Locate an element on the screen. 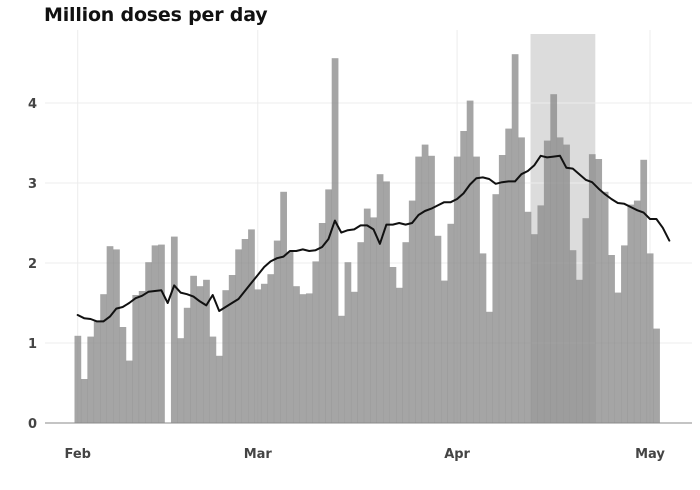 This screenshot has width=700, height=490. y-tick-label: 1 is located at coordinates (32, 344).